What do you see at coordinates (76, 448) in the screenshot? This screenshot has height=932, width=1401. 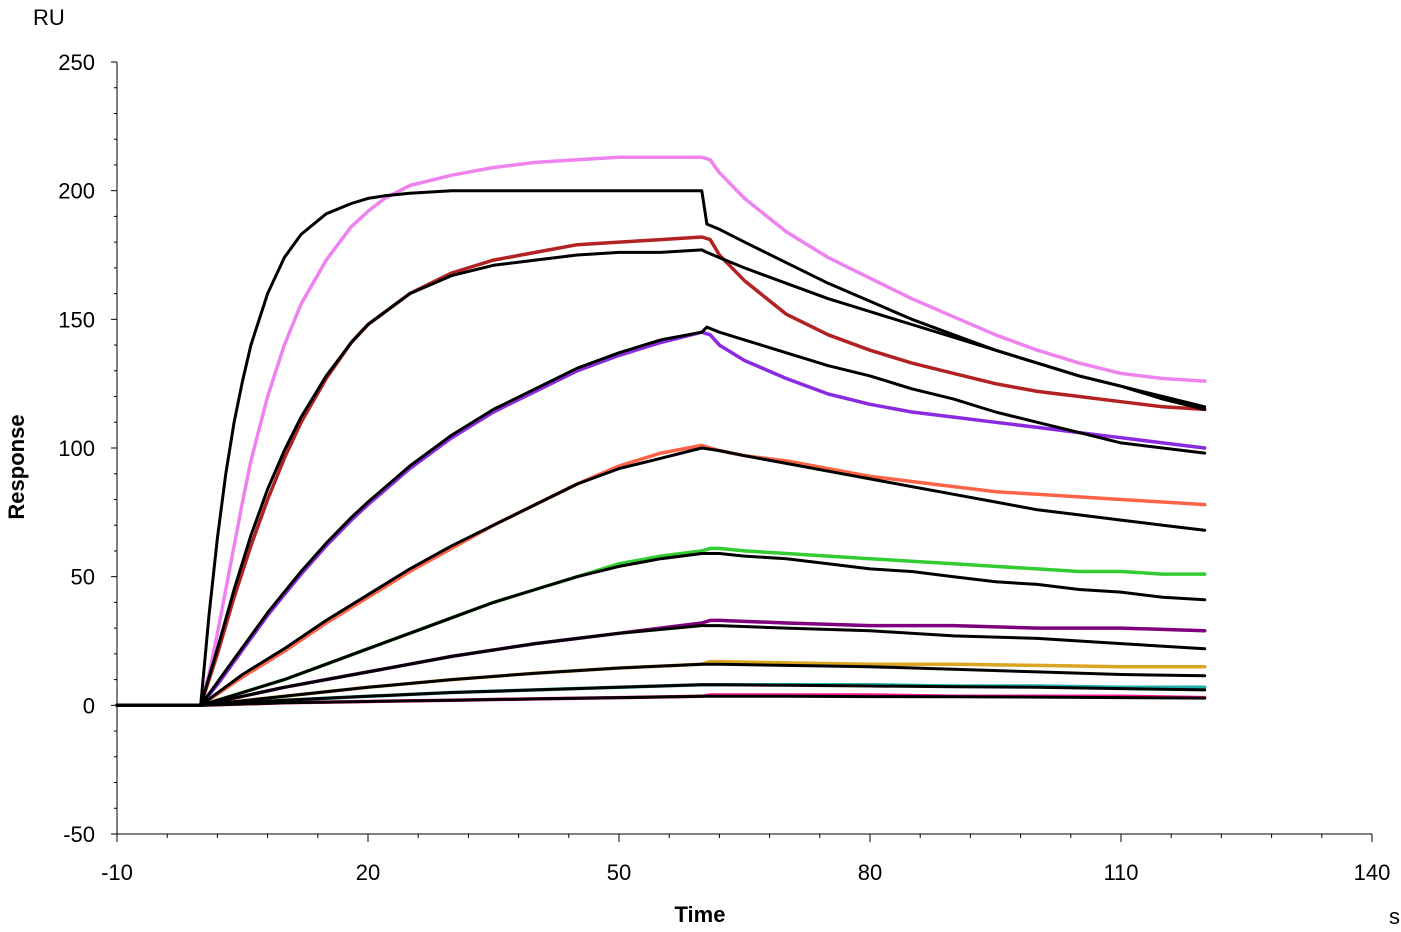 I see `y-tick-label: 100` at bounding box center [76, 448].